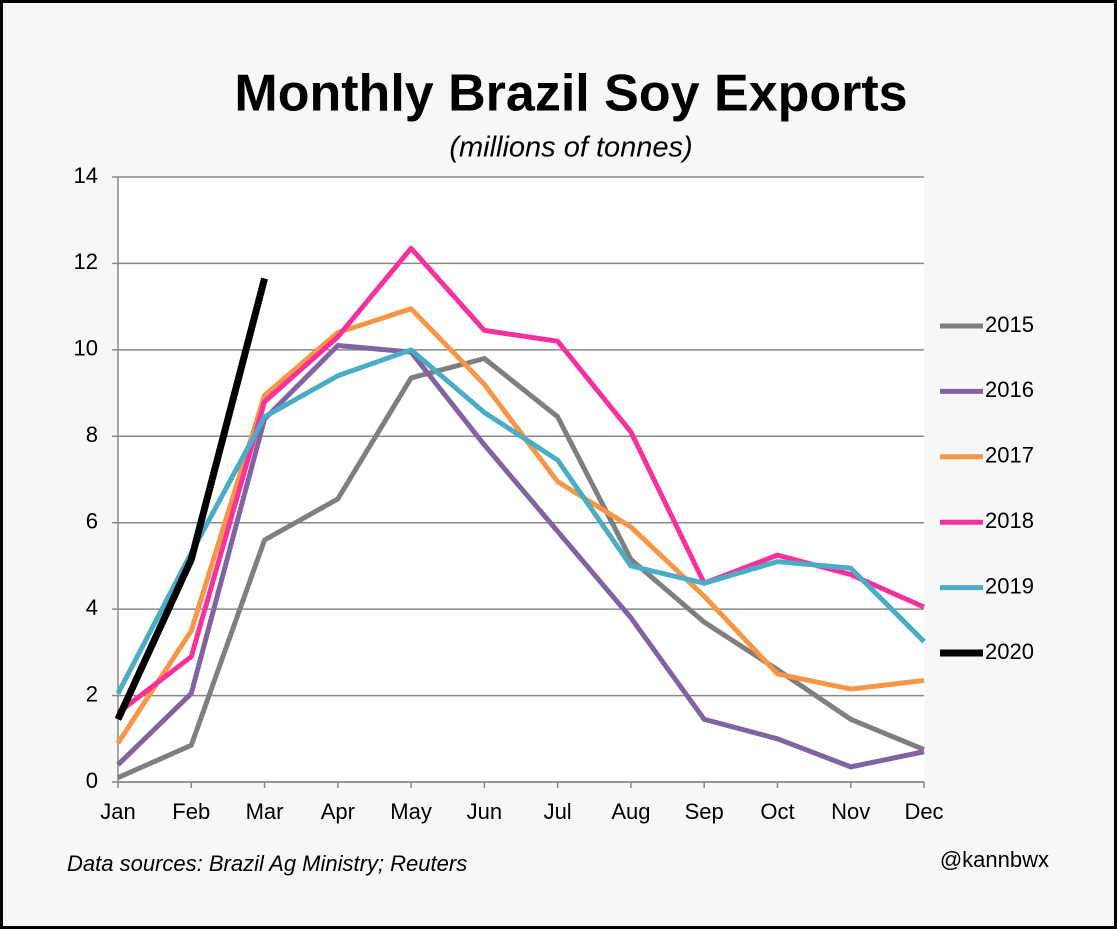 This screenshot has width=1117, height=929. I want to click on x-tick-label: Aug, so click(630, 811).